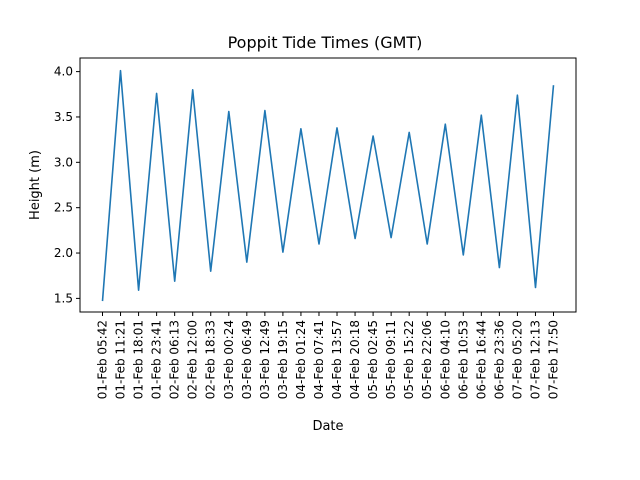  Describe the element at coordinates (373, 359) in the screenshot. I see `x-tick-label-15: 05-Feb 02:45` at that location.